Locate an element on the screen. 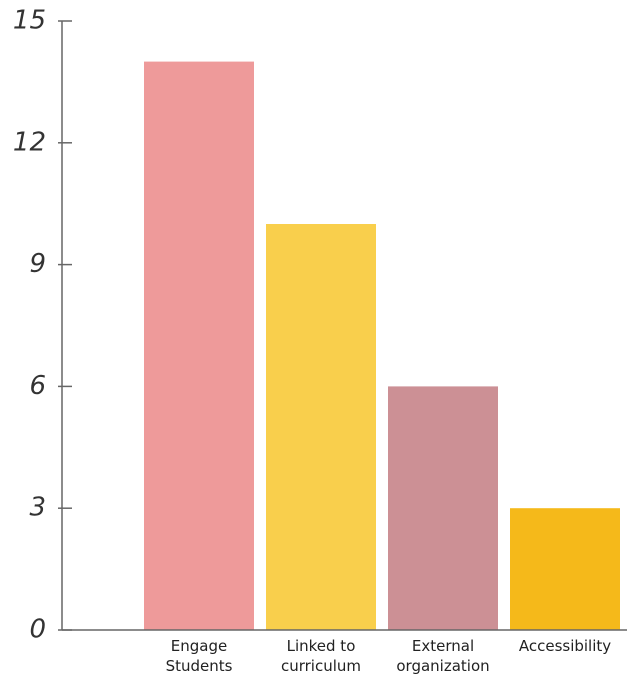  x-tick-label: Linked to curriculum is located at coordinates (321, 656).